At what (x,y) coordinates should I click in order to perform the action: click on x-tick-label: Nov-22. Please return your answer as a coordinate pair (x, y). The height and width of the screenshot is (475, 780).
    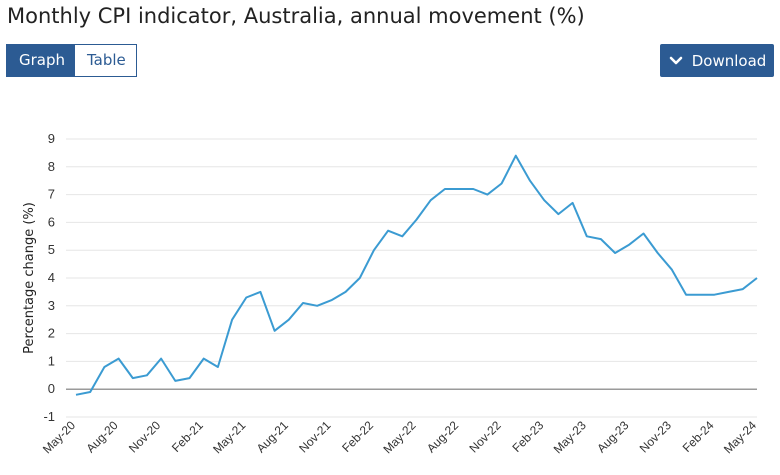
    Looking at the image, I should click on (484, 436).